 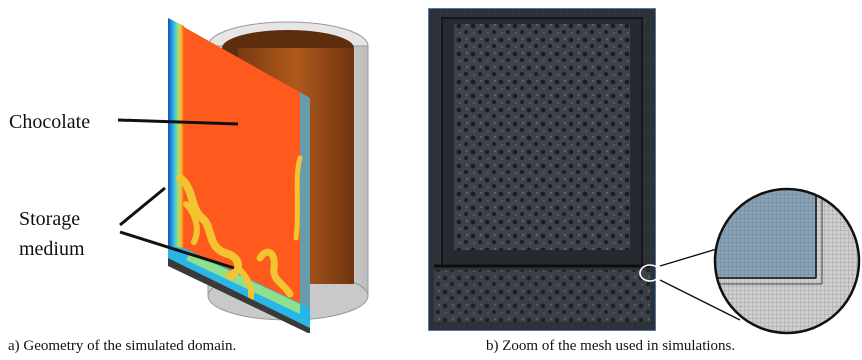 What do you see at coordinates (178, 194) in the screenshot?
I see `annotation-pointers` at bounding box center [178, 194].